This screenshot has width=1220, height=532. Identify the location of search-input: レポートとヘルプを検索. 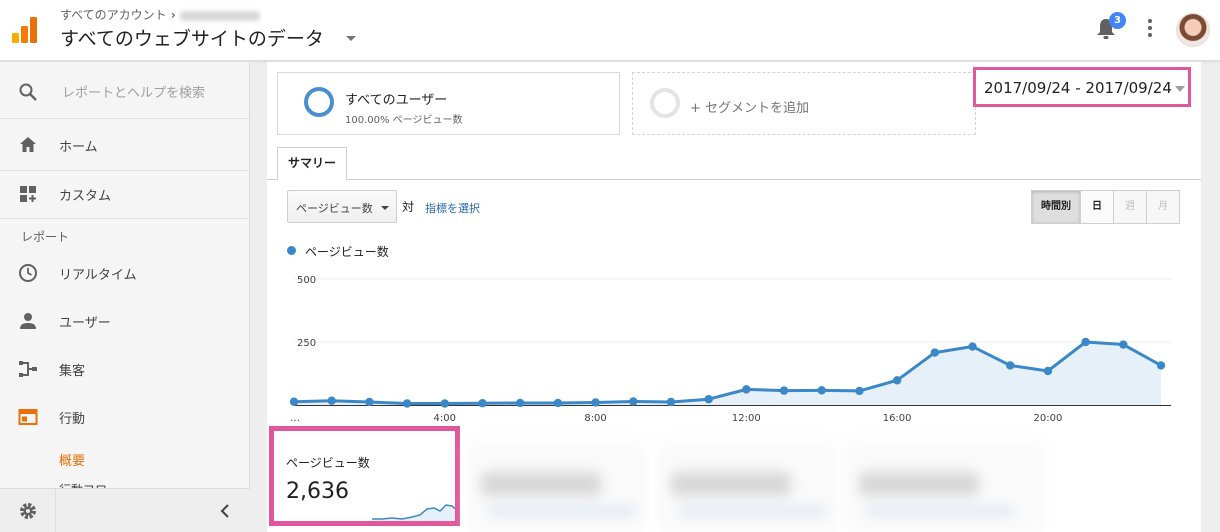
(134, 93).